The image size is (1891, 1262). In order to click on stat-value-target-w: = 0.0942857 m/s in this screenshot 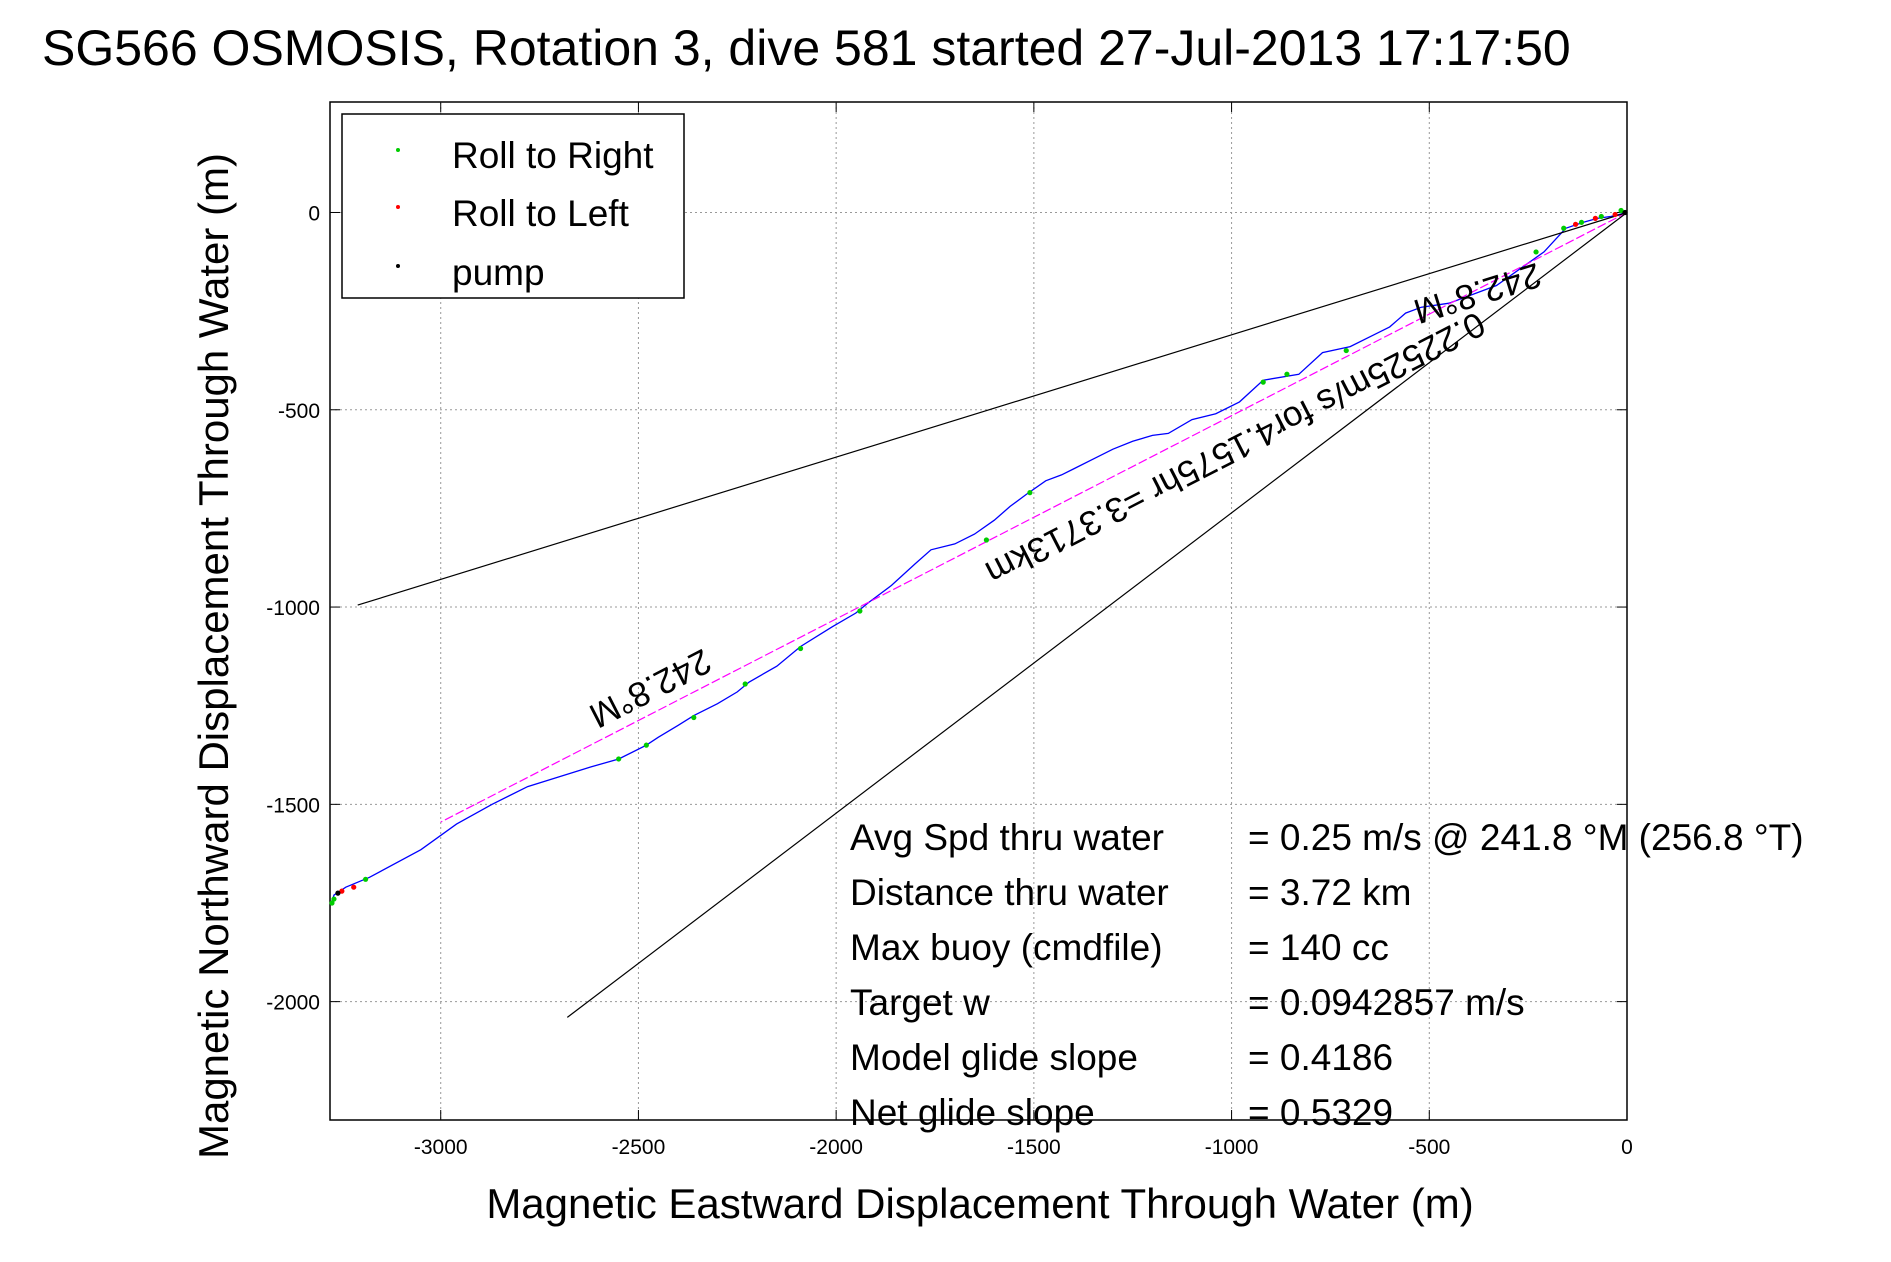, I will do `click(1386, 1002)`.